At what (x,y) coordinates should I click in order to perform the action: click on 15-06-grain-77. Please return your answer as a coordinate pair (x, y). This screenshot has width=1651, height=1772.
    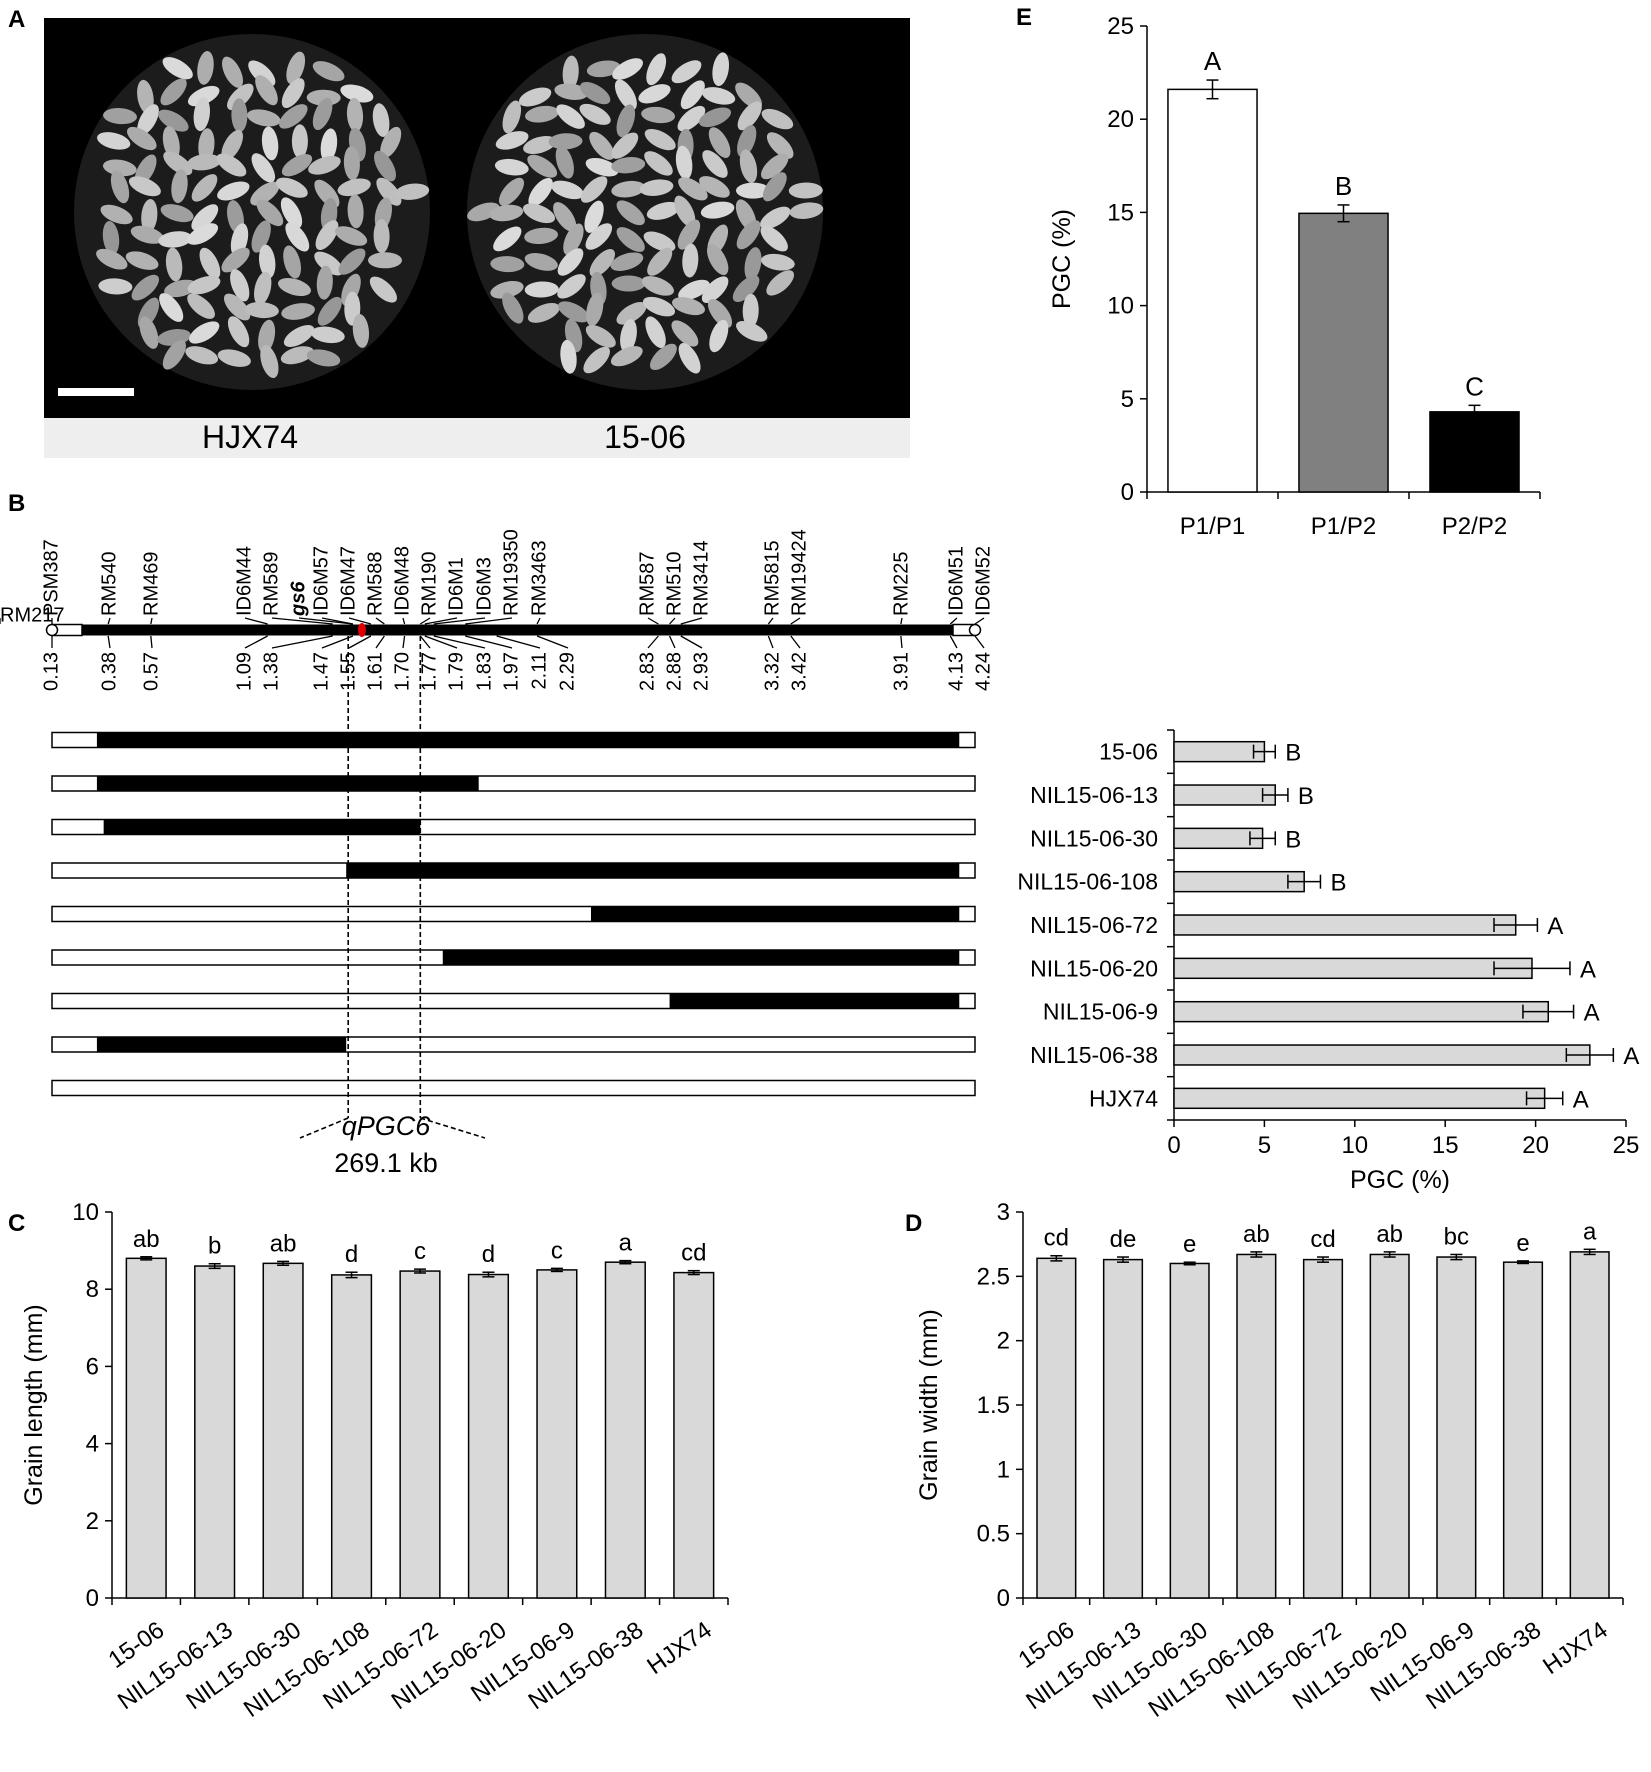
    Looking at the image, I should click on (507, 264).